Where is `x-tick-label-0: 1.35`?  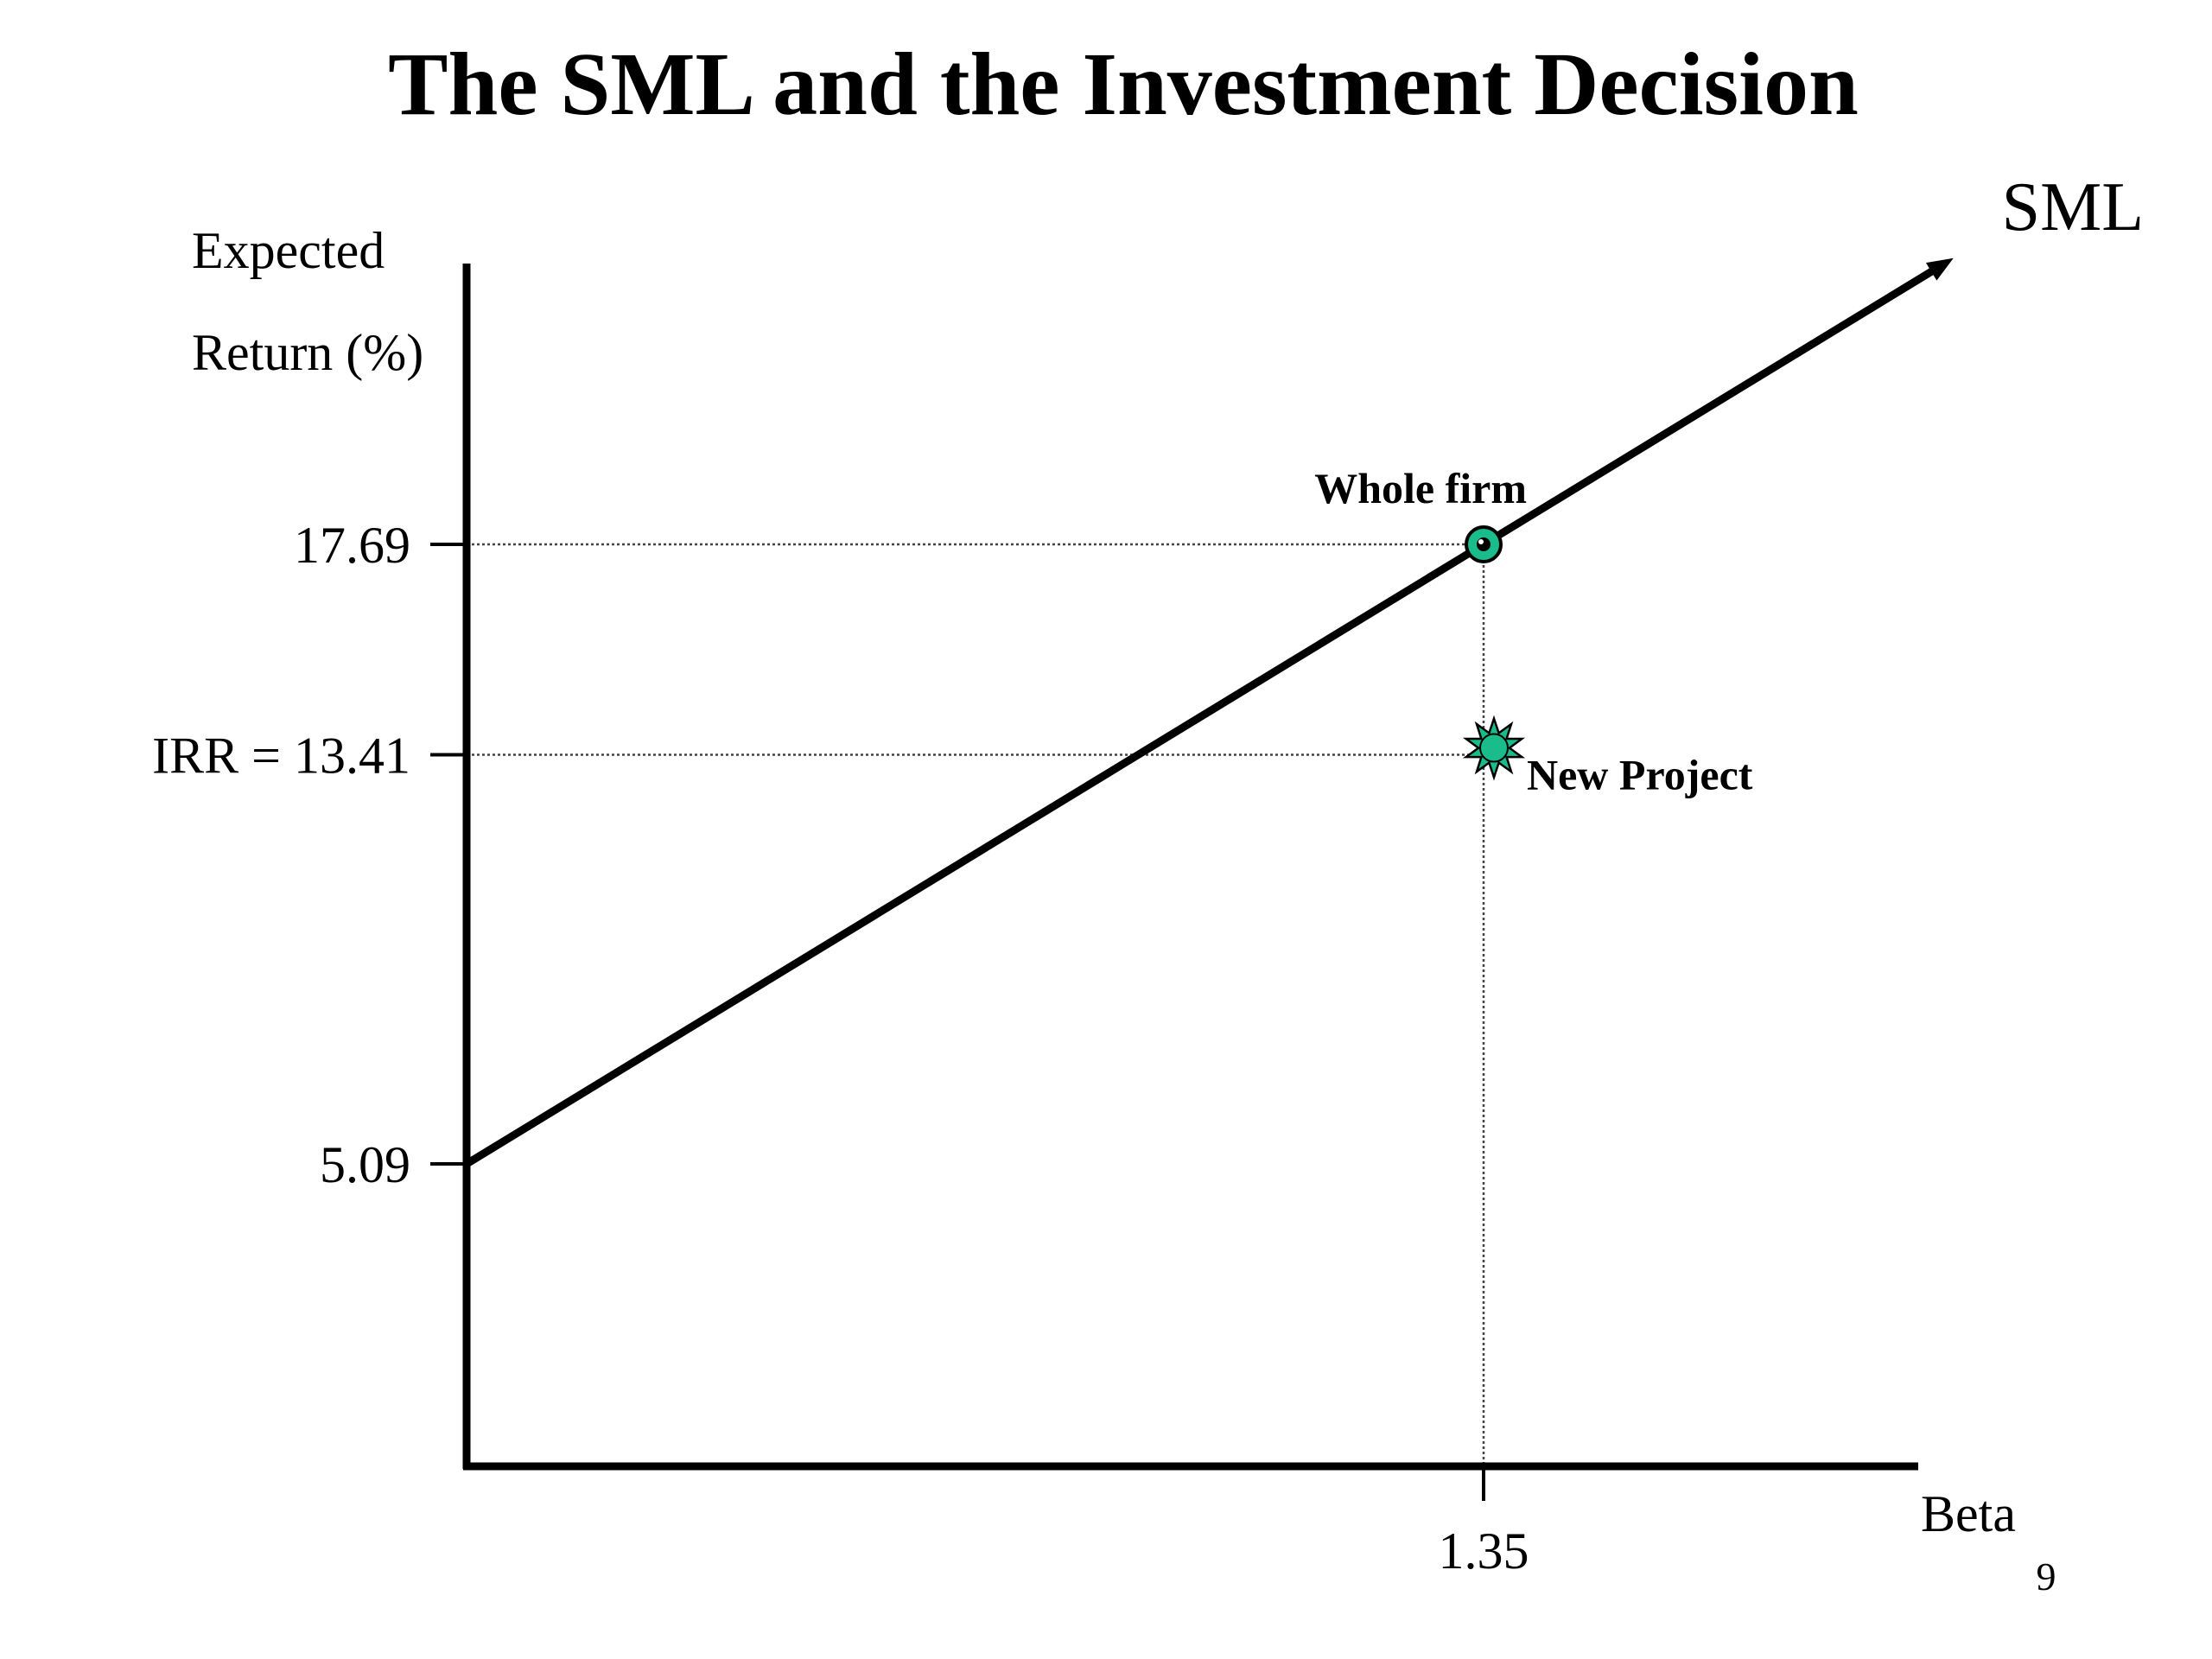
x-tick-label-0: 1.35 is located at coordinates (1484, 1551).